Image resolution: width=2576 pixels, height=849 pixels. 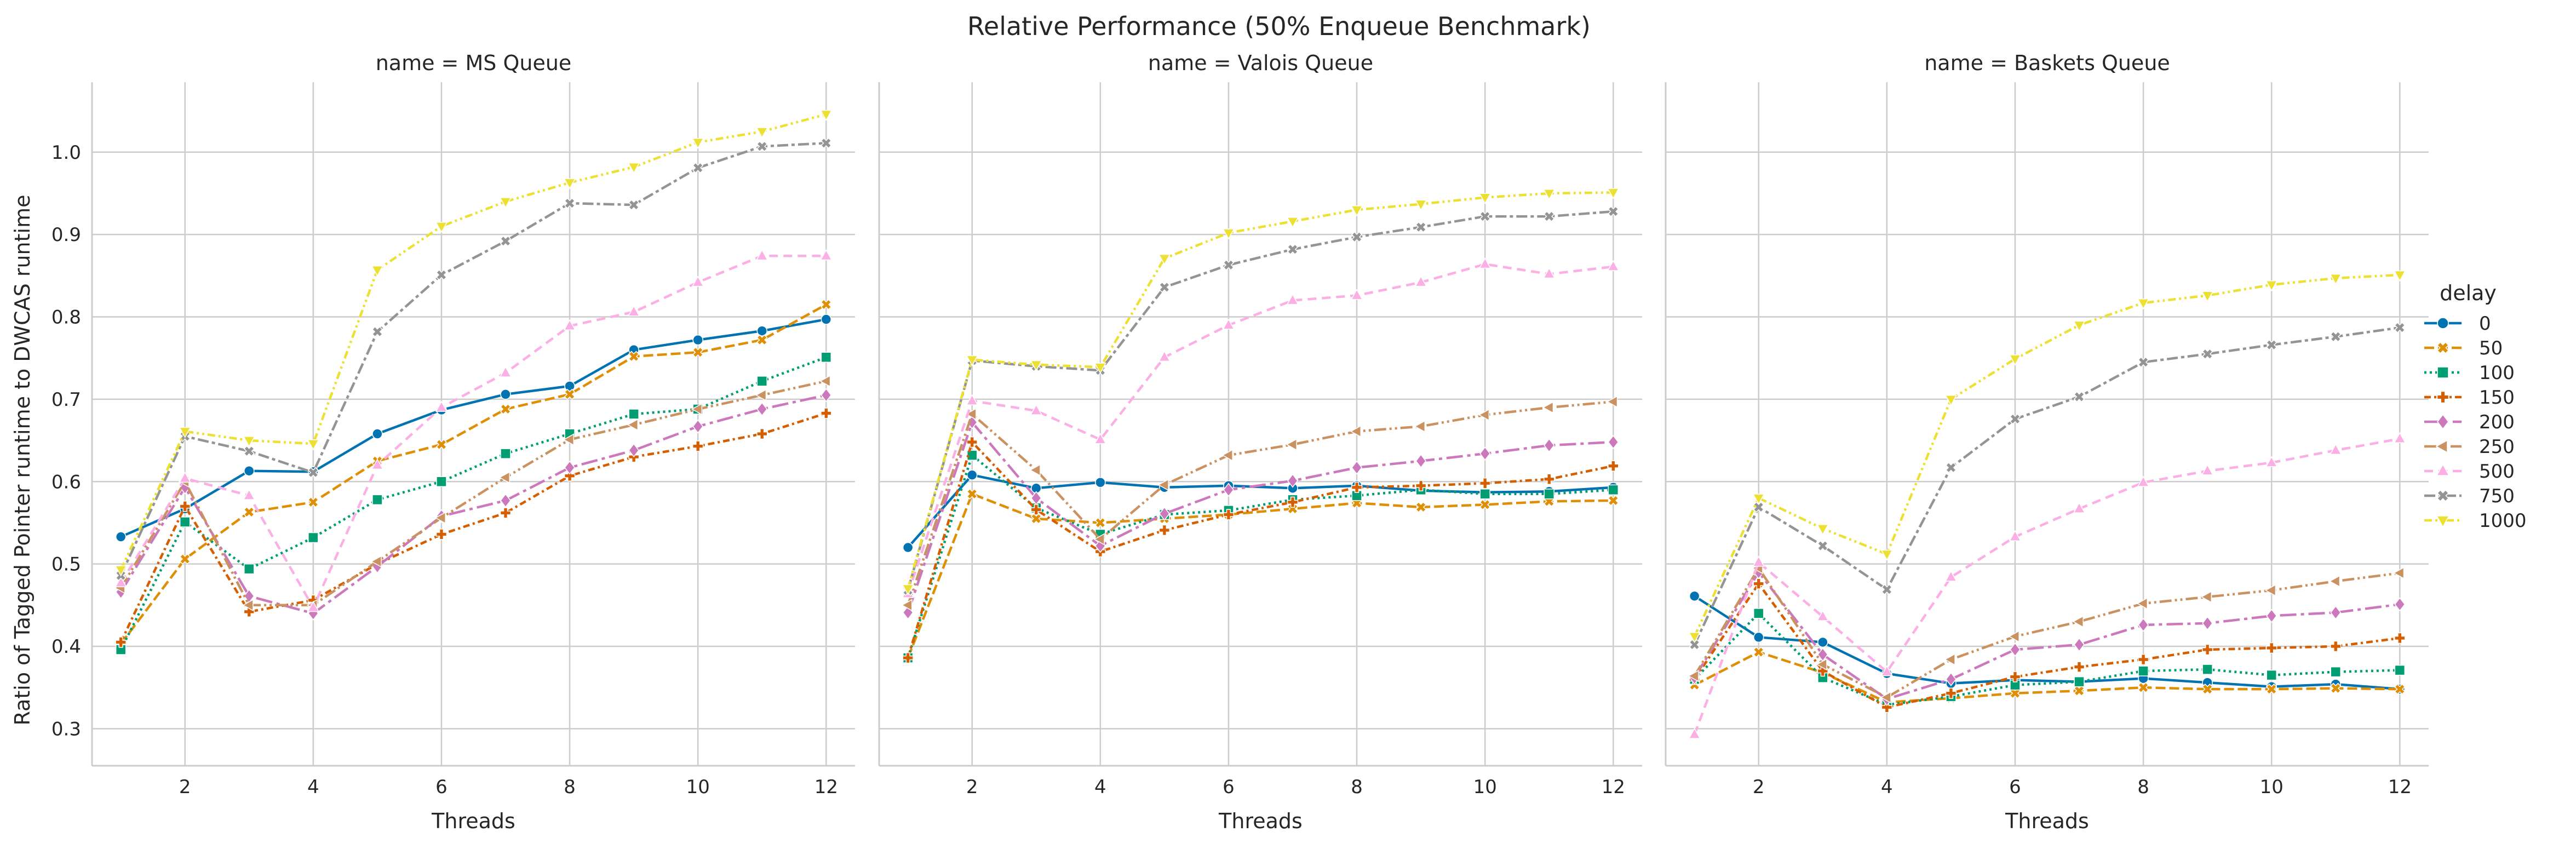 What do you see at coordinates (66, 647) in the screenshot?
I see `y-tick-label: 0.4` at bounding box center [66, 647].